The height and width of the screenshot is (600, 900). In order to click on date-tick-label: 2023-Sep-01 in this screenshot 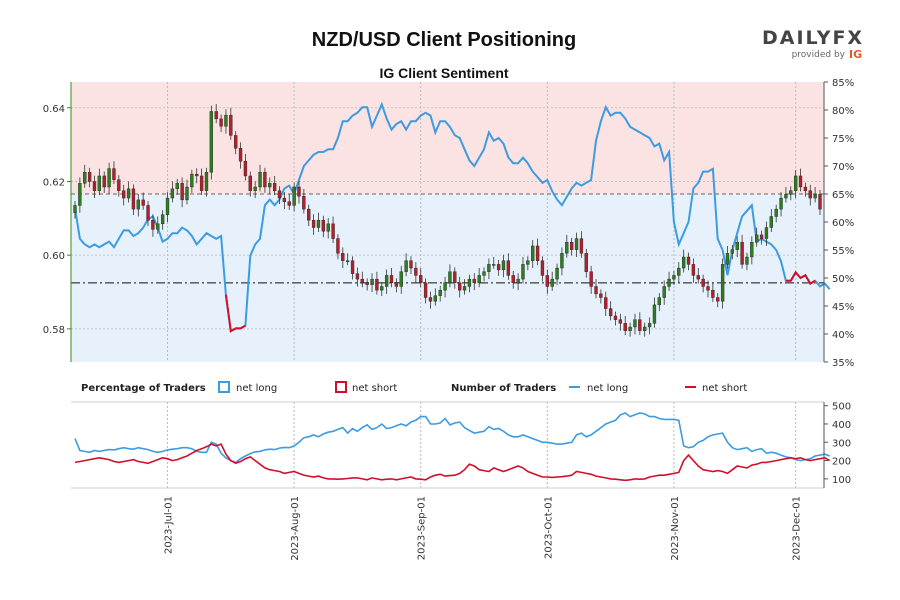, I will do `click(422, 528)`.